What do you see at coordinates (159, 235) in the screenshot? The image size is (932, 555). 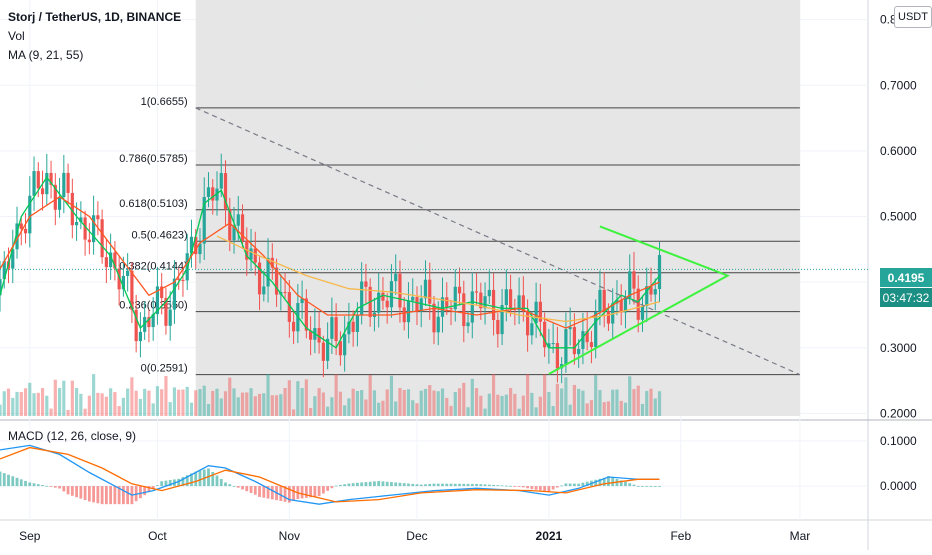 I see `fib-level-label: 0.5(0.4623)` at bounding box center [159, 235].